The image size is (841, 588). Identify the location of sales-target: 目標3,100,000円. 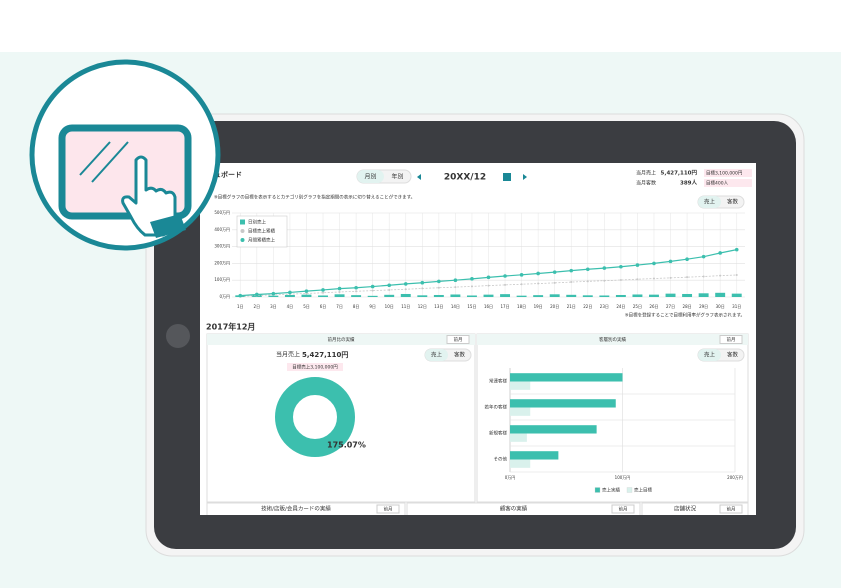
(724, 173).